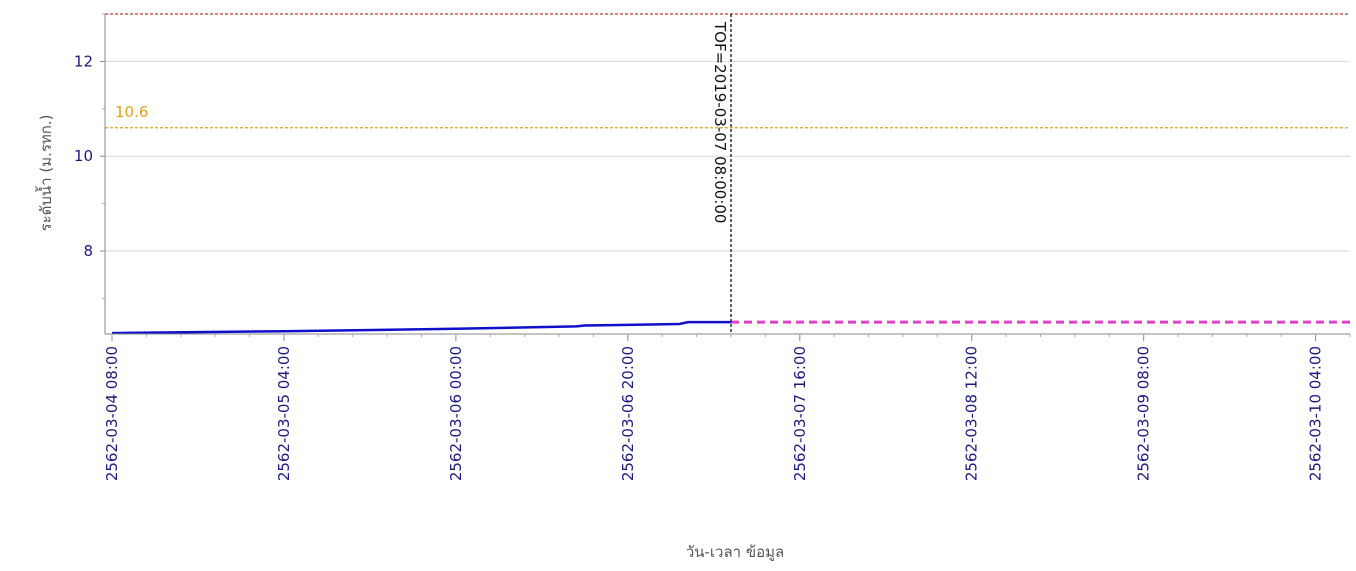 The width and height of the screenshot is (1356, 571). I want to click on x-tick-label: 2562-03-10 04:00, so click(1316, 413).